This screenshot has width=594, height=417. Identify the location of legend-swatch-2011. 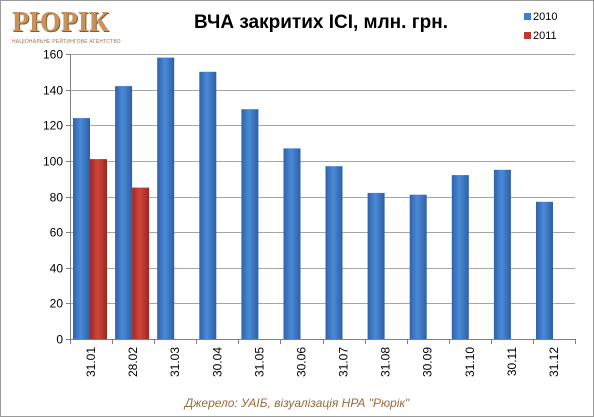
(527, 35).